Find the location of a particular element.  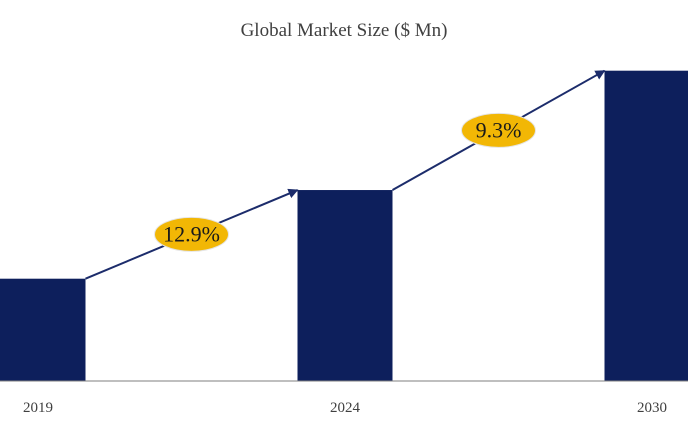

x-tick-label-2019: 2019 is located at coordinates (38, 408).